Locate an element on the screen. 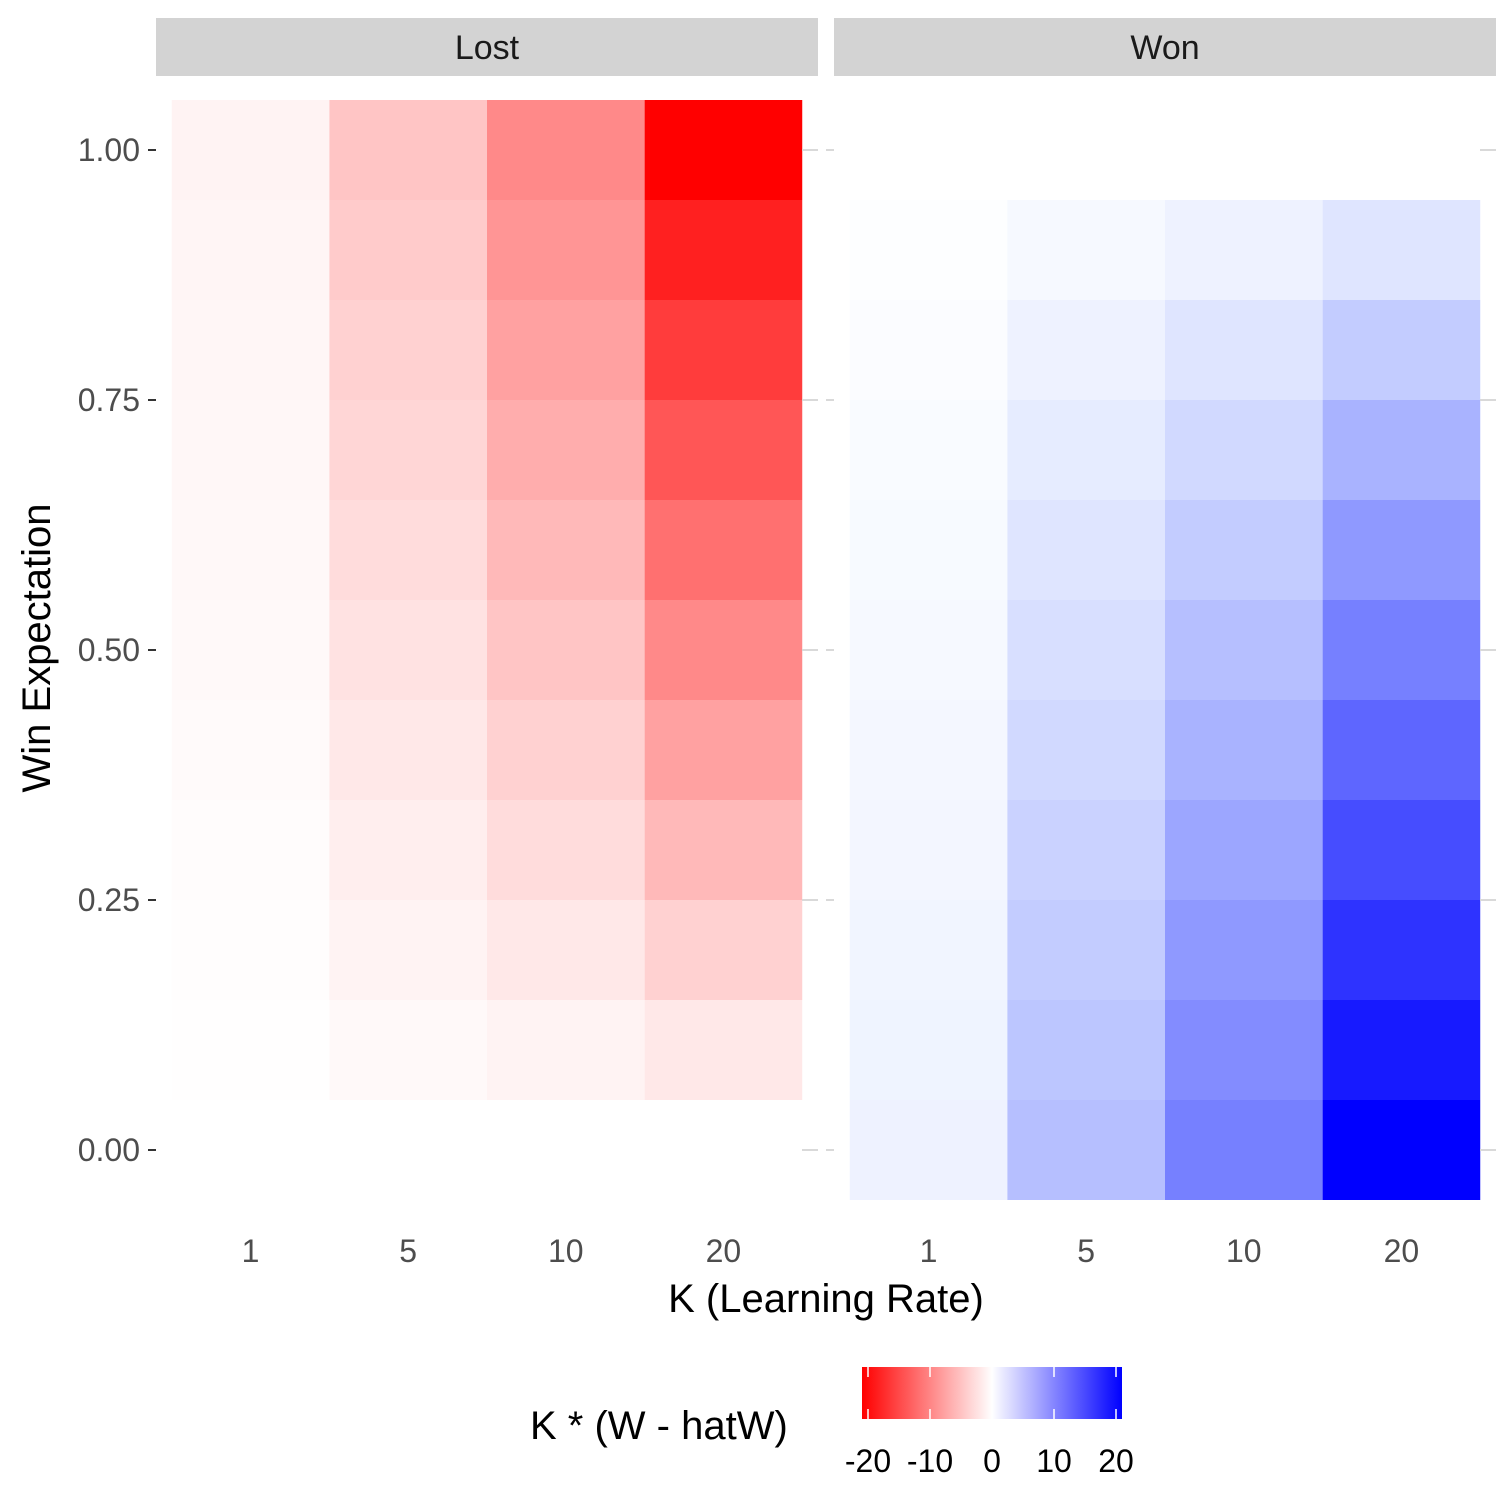 The width and height of the screenshot is (1512, 1512). legend-tick-label: -20 is located at coordinates (868, 1461).